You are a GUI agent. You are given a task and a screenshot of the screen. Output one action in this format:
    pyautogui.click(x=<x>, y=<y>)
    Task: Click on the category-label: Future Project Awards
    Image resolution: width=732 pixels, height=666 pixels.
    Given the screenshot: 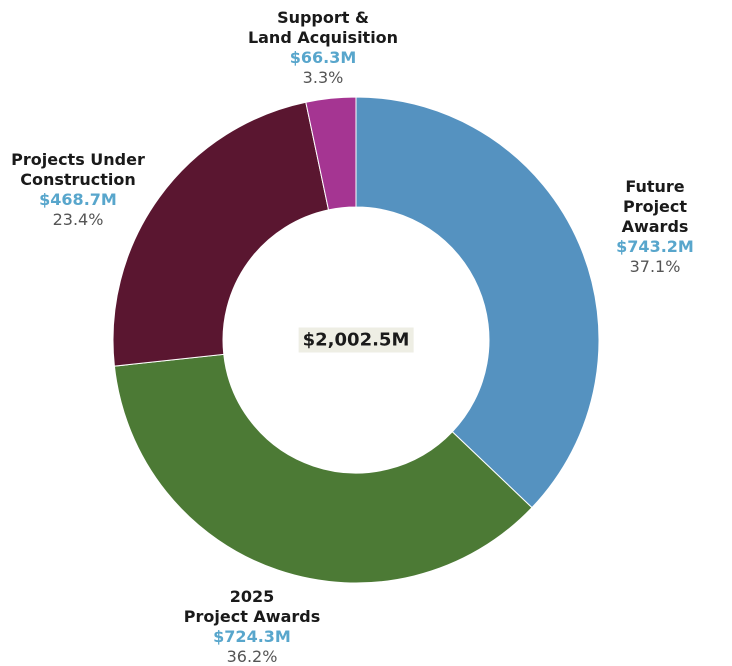 What is the action you would take?
    pyautogui.click(x=655, y=206)
    